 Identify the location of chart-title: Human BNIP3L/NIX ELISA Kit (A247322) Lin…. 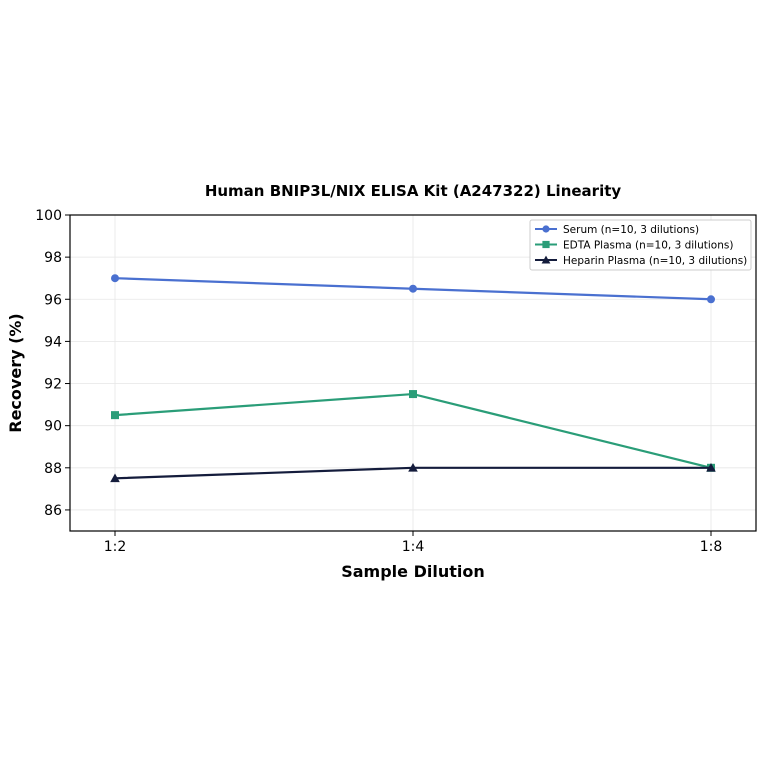
(413, 191).